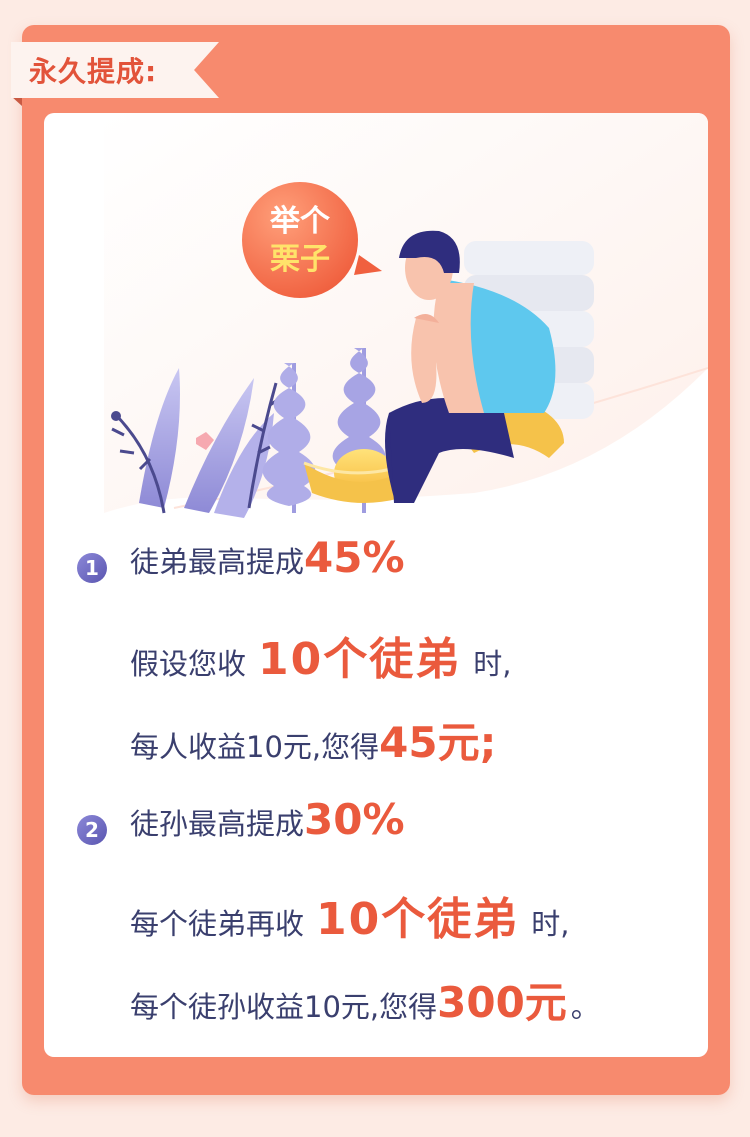 This screenshot has height=1137, width=750. What do you see at coordinates (92, 830) in the screenshot?
I see `item-number-badge: 2` at bounding box center [92, 830].